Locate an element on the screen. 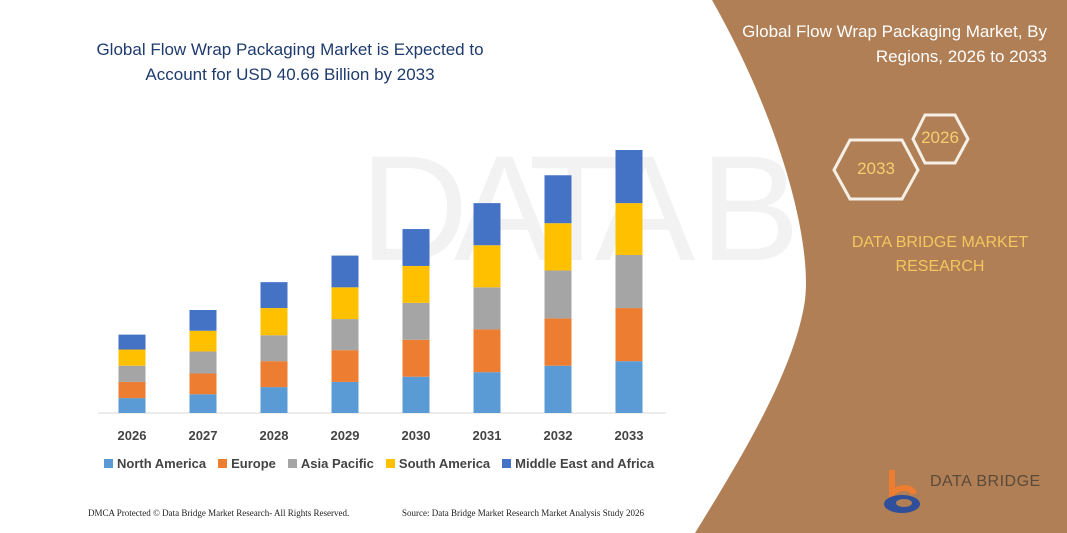 The height and width of the screenshot is (533, 1067). bar-segment-2026-europe is located at coordinates (132, 390).